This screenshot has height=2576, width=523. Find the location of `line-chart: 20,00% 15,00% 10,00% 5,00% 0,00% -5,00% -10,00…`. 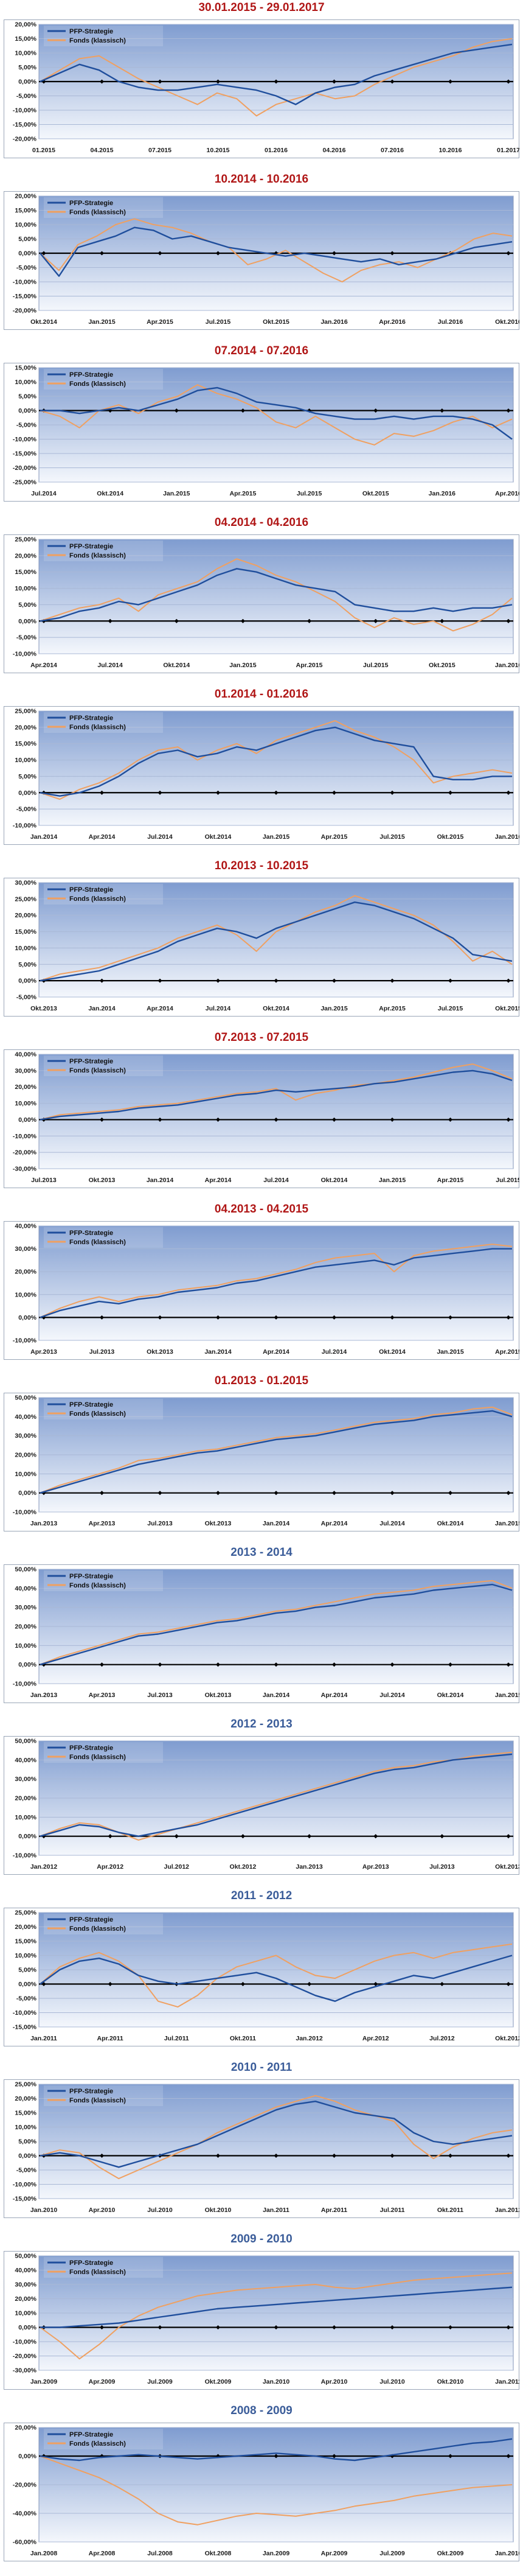

line-chart: 20,00% 15,00% 10,00% 5,00% 0,00% -5,00% -10,00… is located at coordinates (261, 260).